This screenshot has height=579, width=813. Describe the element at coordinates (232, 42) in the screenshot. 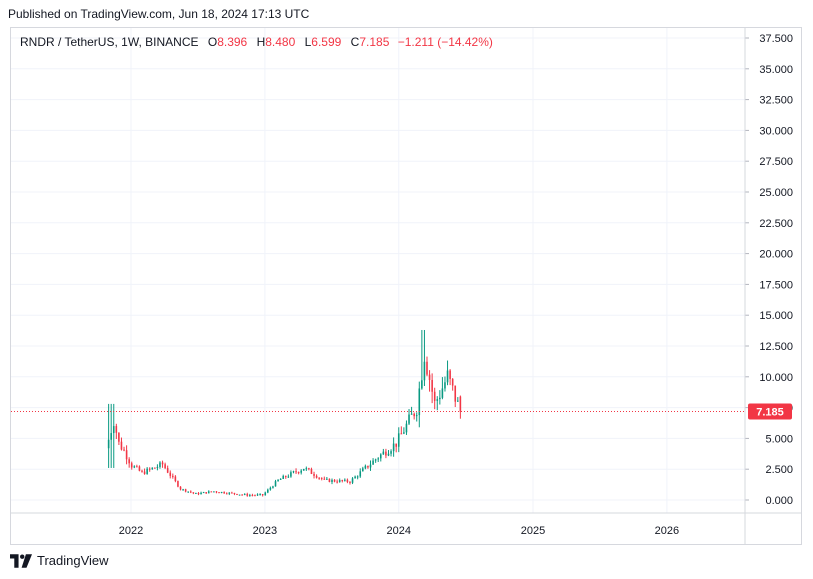

I see `open-value: 8.396` at that location.